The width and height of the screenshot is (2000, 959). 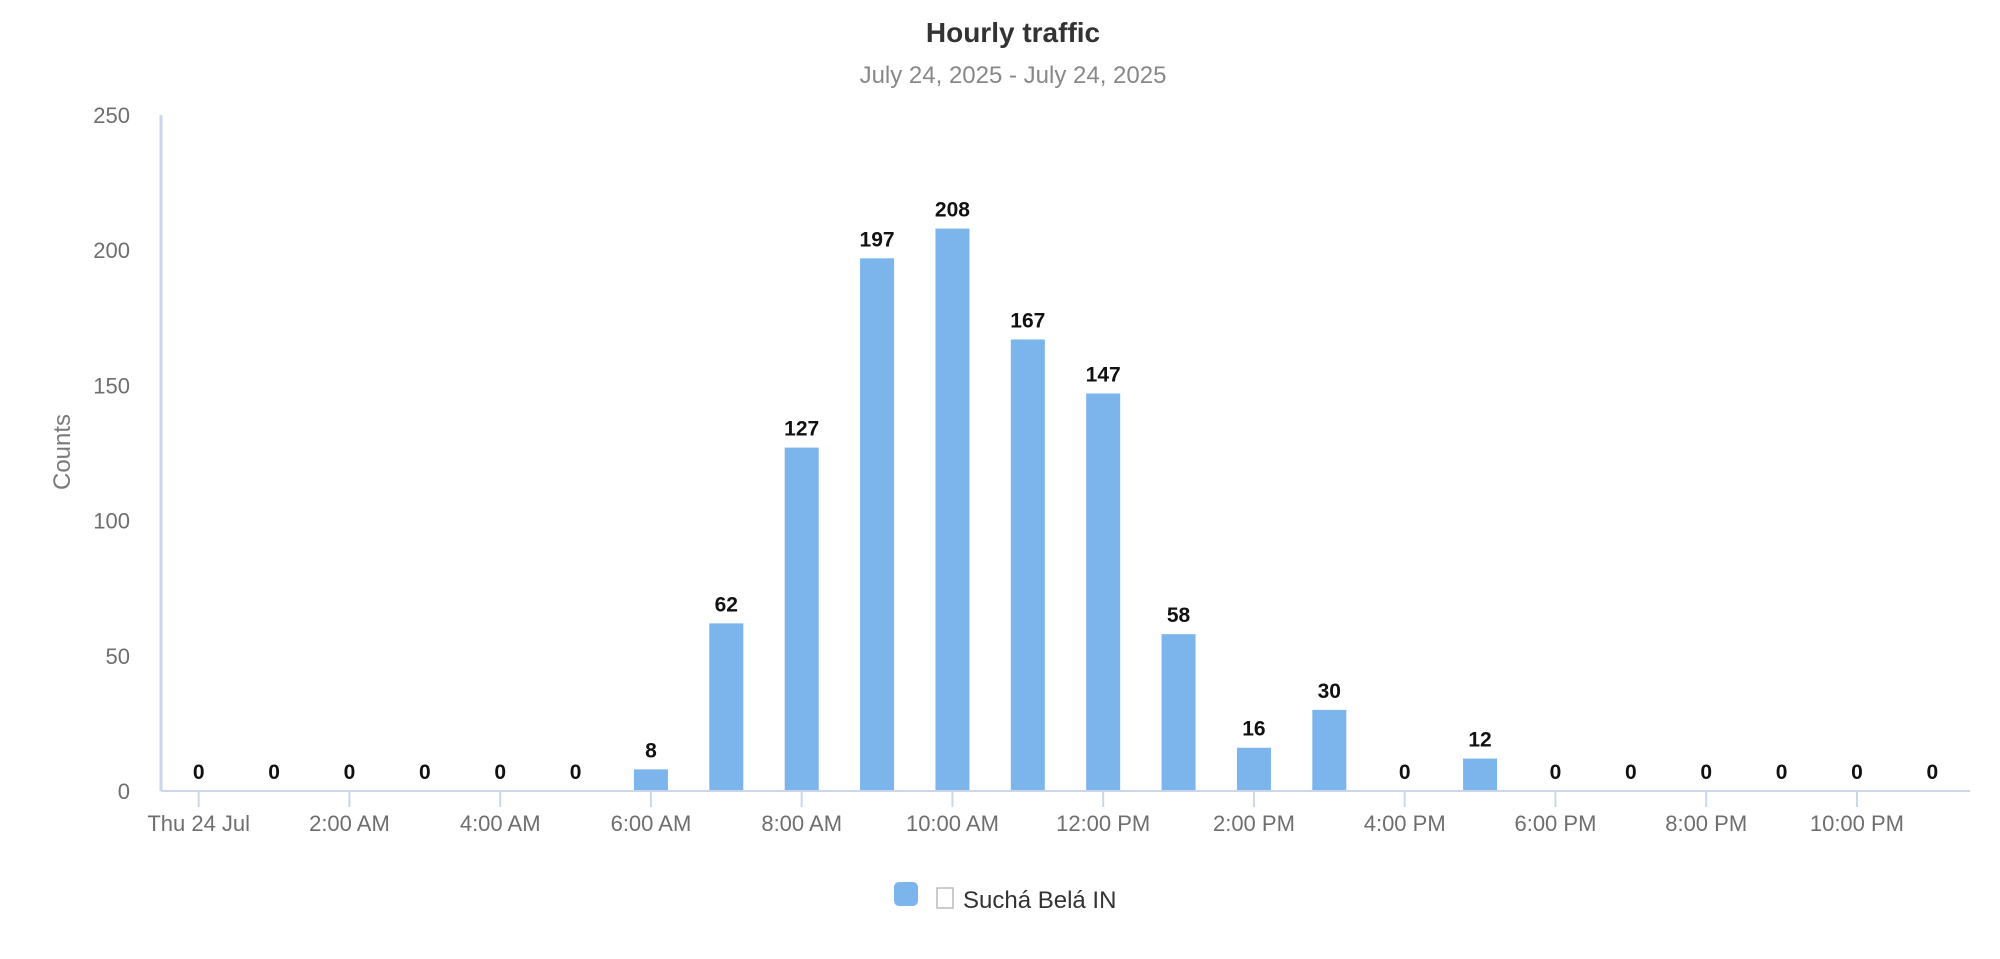 What do you see at coordinates (198, 823) in the screenshot?
I see `x-tick-label: Thu 24 Jul` at bounding box center [198, 823].